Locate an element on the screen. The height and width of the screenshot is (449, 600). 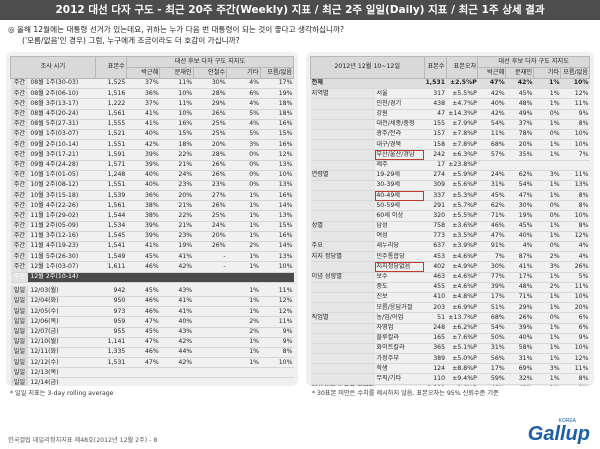
row-value: 9% is located at coordinates (277, 342).